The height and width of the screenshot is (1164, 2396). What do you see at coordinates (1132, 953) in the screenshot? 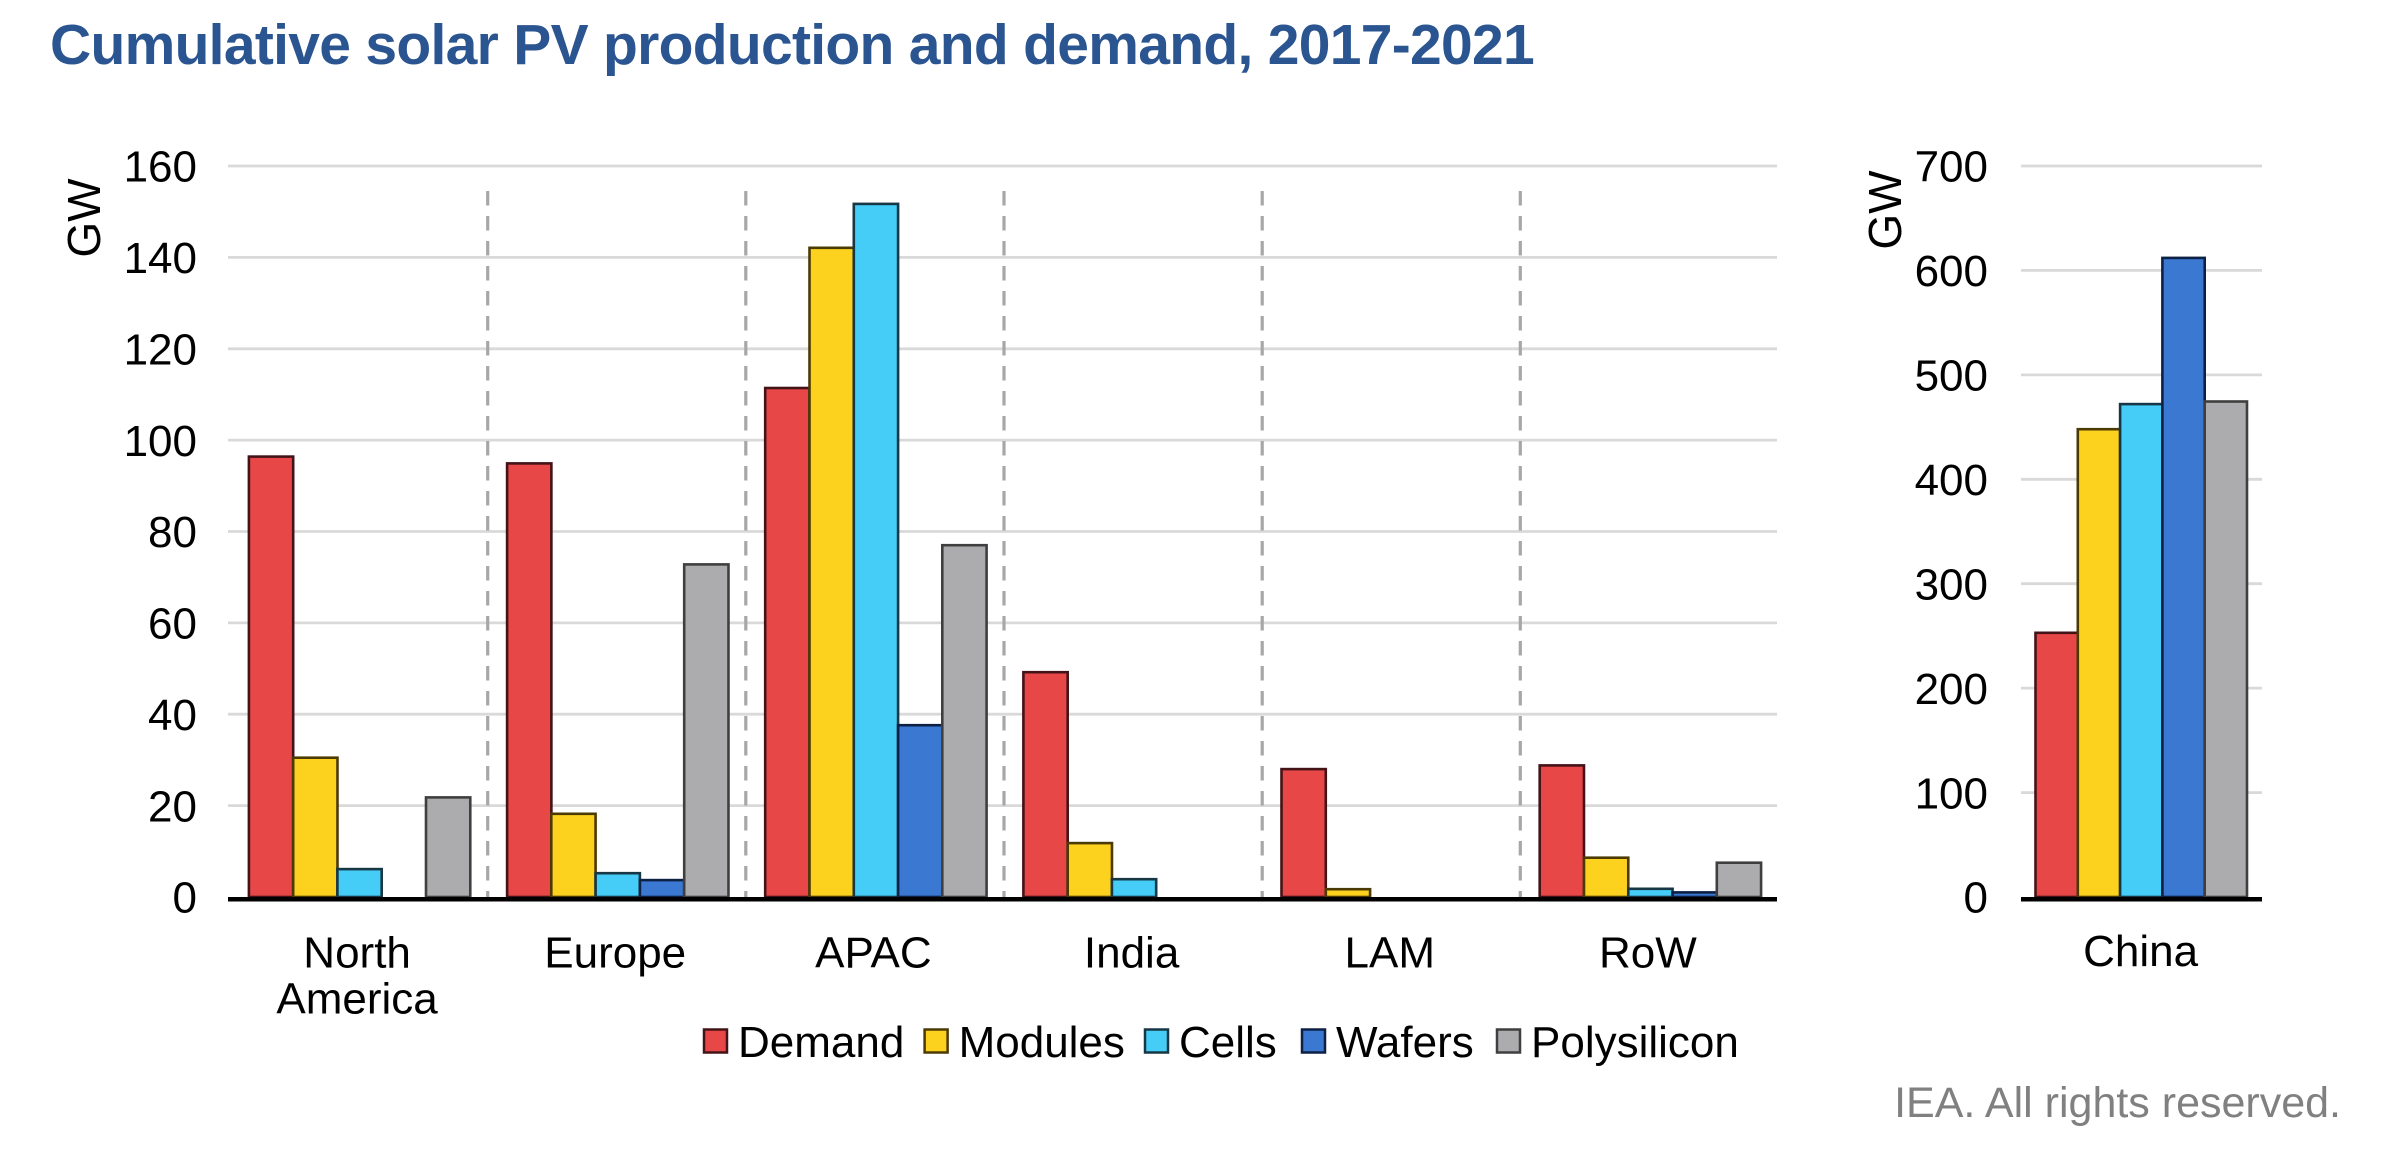
I see `svg-text: India` at bounding box center [1132, 953].